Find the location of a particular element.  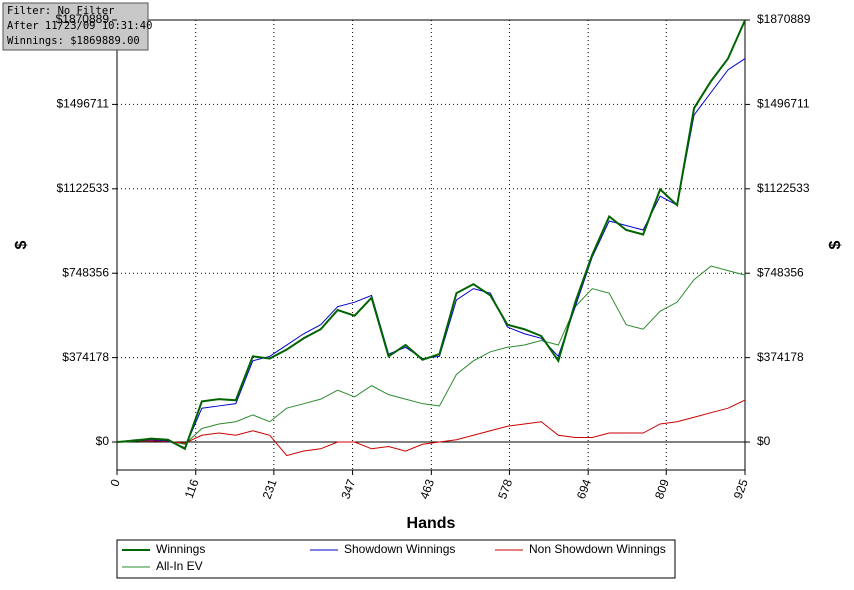

x-tick-label: 578 is located at coordinates (505, 489).